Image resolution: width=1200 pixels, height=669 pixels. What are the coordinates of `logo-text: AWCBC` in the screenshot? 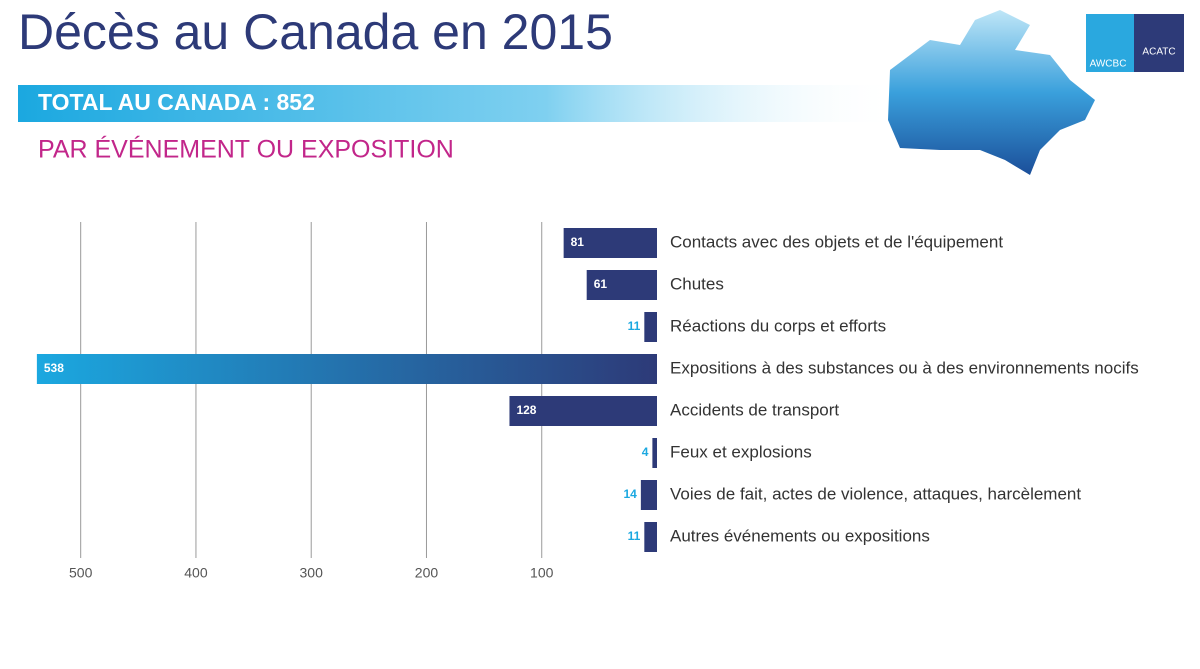 It's located at (1108, 64).